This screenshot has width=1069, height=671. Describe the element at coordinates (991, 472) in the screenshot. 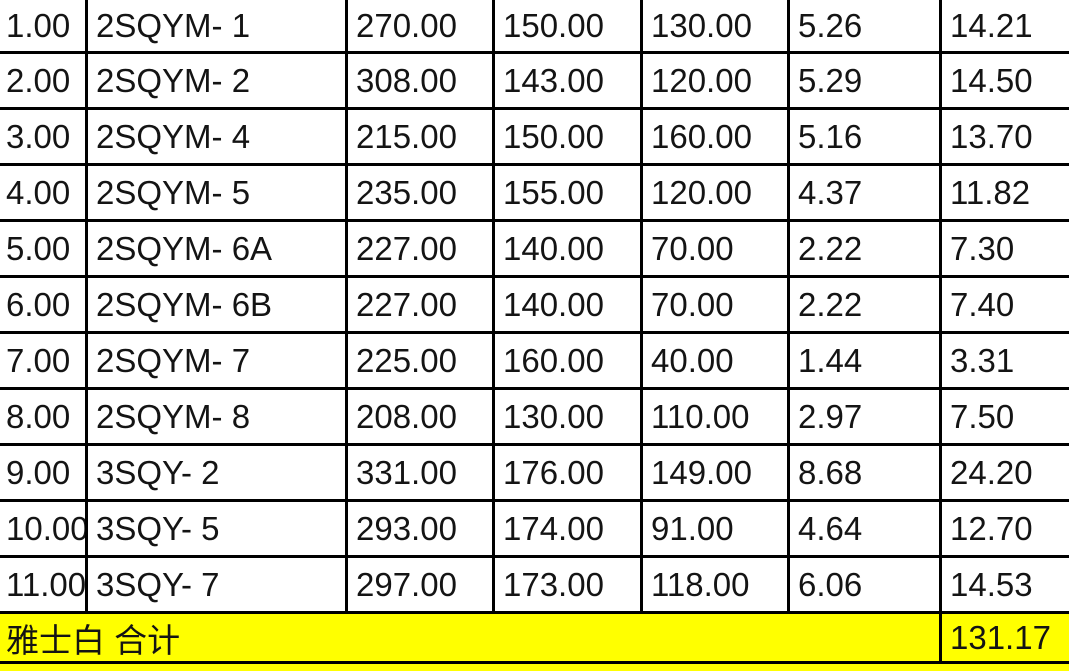

I see `cell-r9-c7: 24.20` at that location.